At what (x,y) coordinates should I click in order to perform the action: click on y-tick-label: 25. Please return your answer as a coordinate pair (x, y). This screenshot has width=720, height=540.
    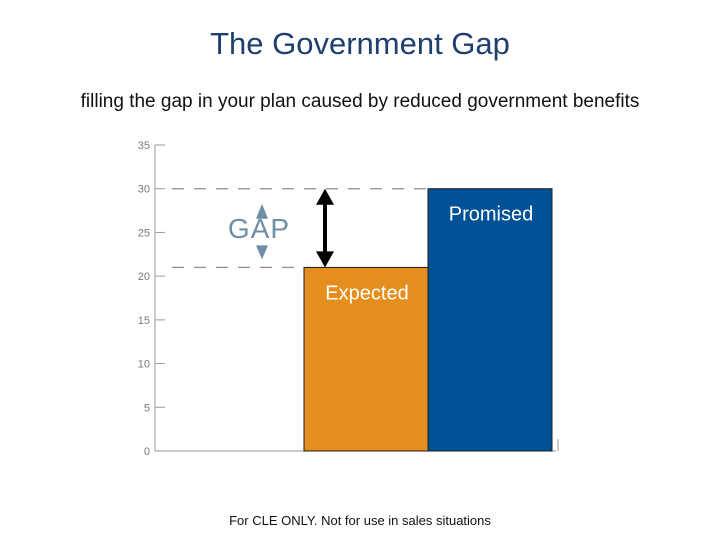
    Looking at the image, I should click on (144, 233).